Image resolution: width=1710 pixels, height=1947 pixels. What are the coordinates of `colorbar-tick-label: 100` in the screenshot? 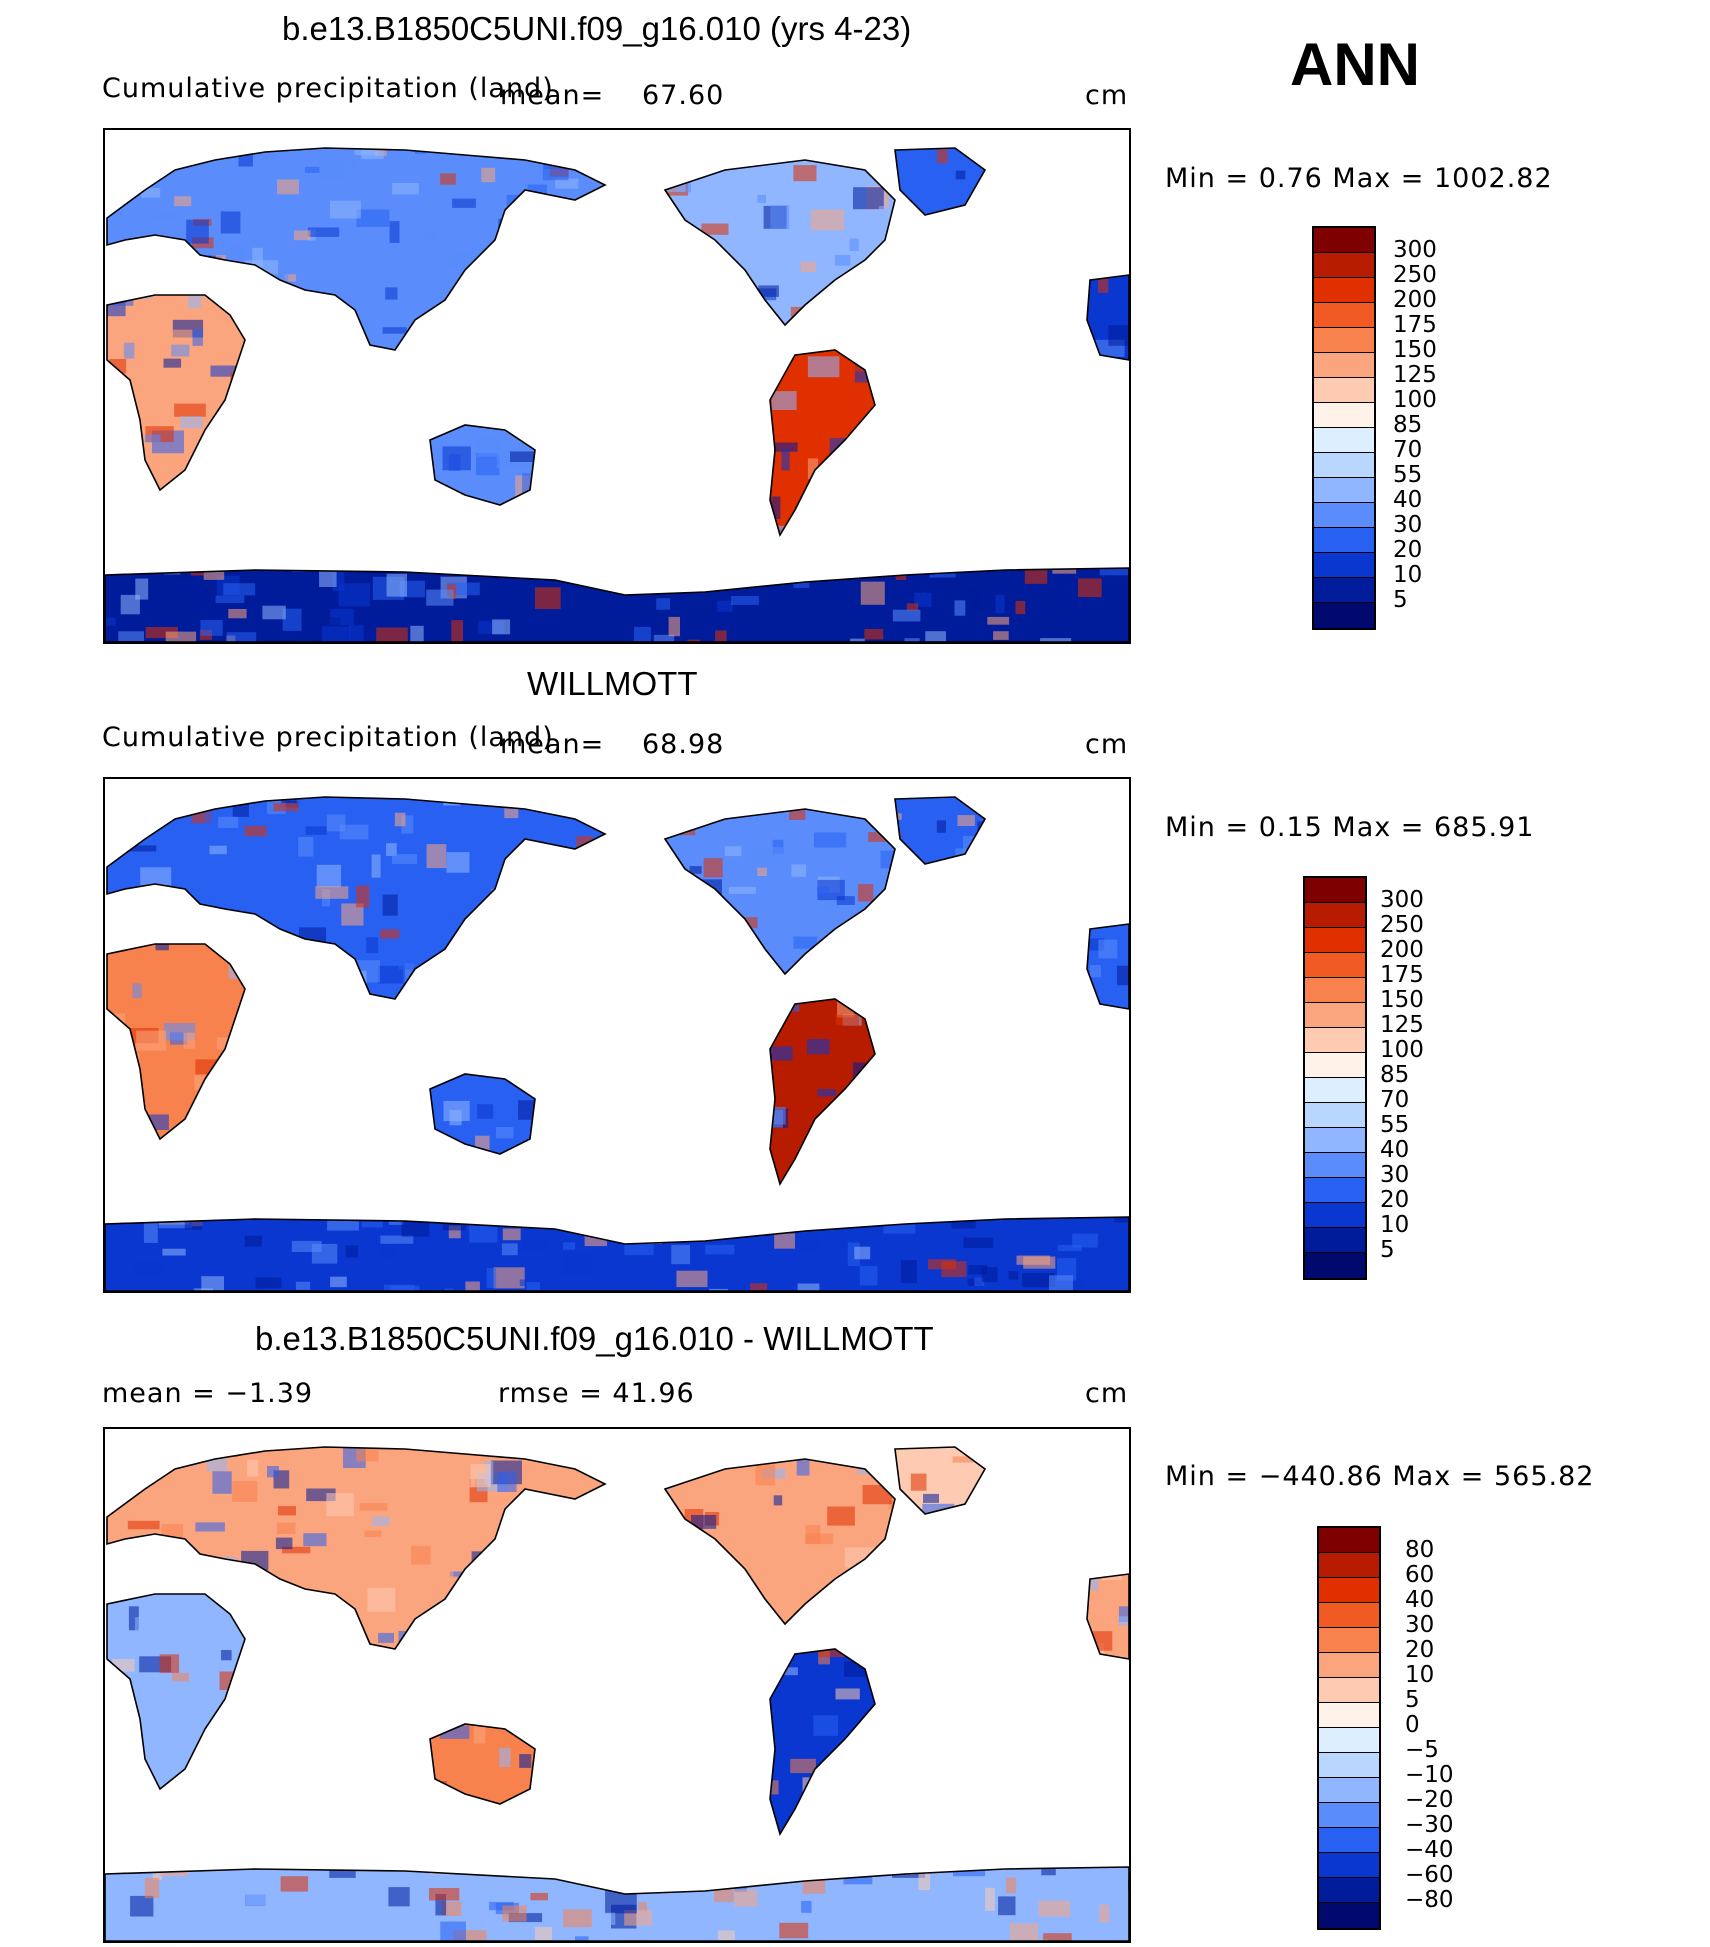 It's located at (1415, 400).